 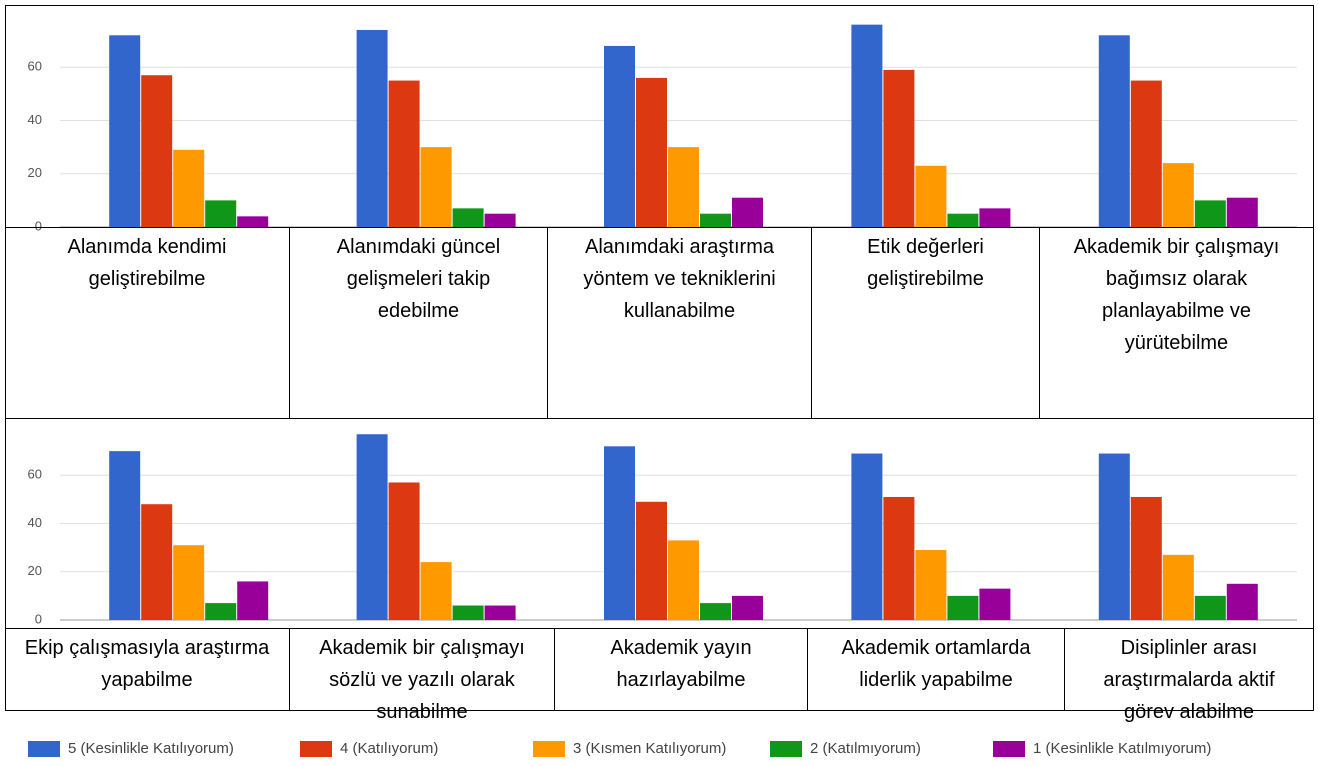 I want to click on category-label: Etik değerleri geliştirebilme, so click(x=926, y=322).